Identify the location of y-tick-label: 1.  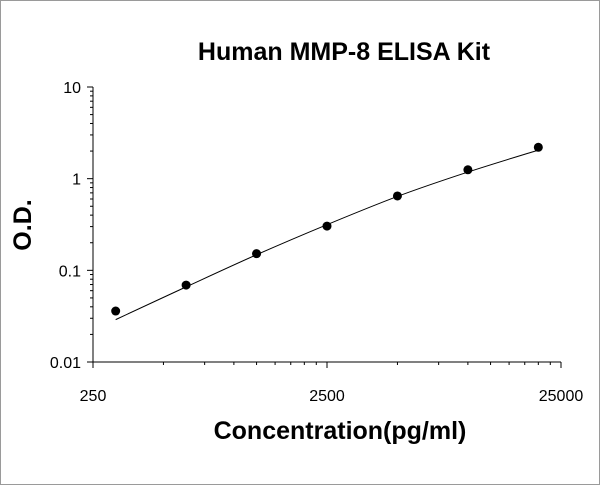
(76, 180).